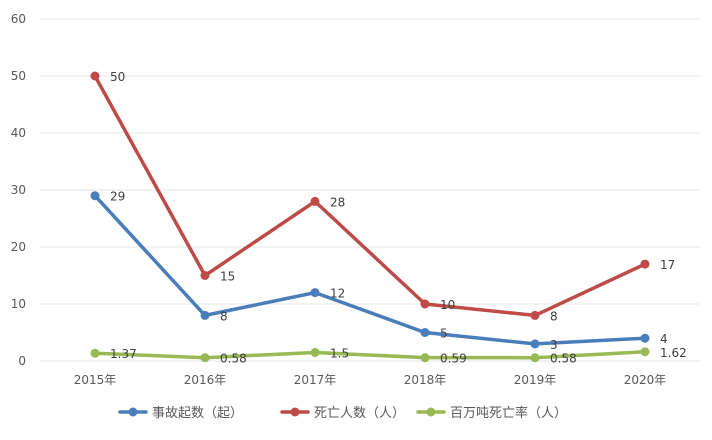 Image resolution: width=712 pixels, height=440 pixels. Describe the element at coordinates (444, 334) in the screenshot. I see `data-label: 5` at that location.